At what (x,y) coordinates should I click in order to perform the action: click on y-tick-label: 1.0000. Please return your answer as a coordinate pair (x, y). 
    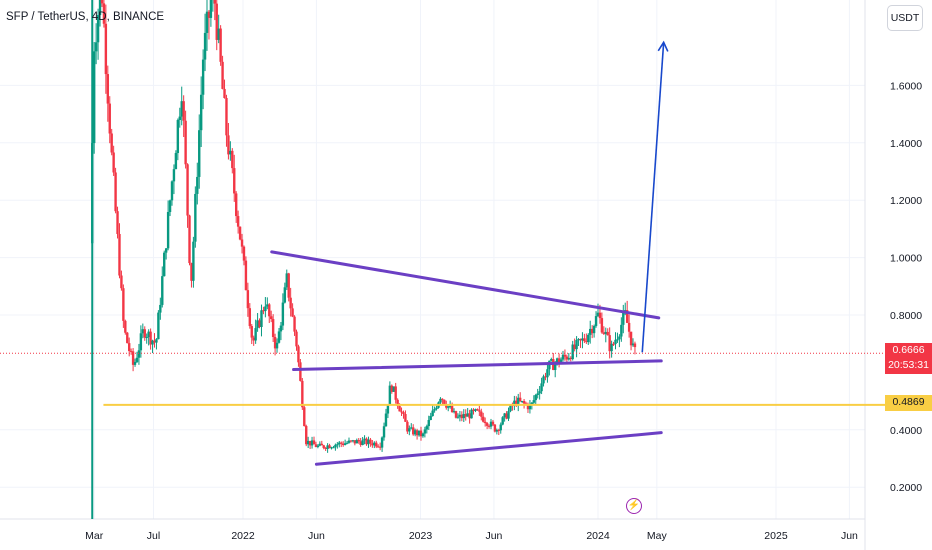
    Looking at the image, I should click on (906, 259).